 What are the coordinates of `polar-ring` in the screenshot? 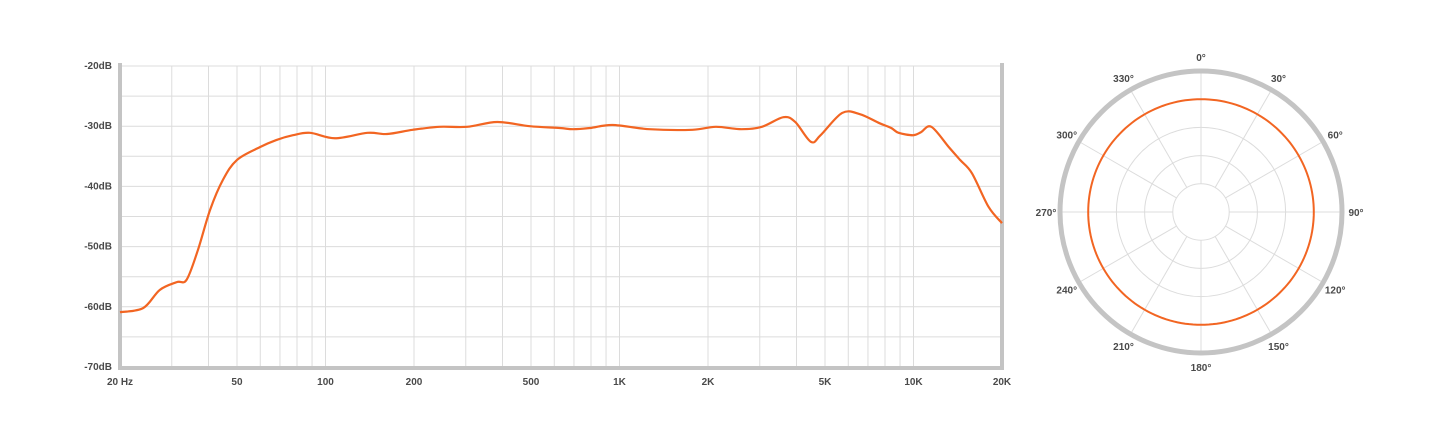 It's located at (1201, 212).